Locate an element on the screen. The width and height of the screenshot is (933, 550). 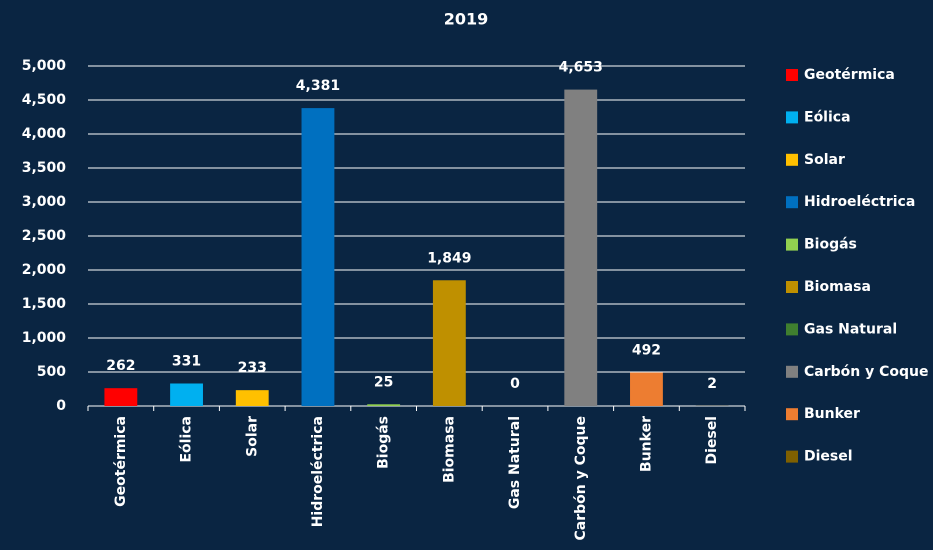
y-tick-label: 1,000 is located at coordinates (44, 338).